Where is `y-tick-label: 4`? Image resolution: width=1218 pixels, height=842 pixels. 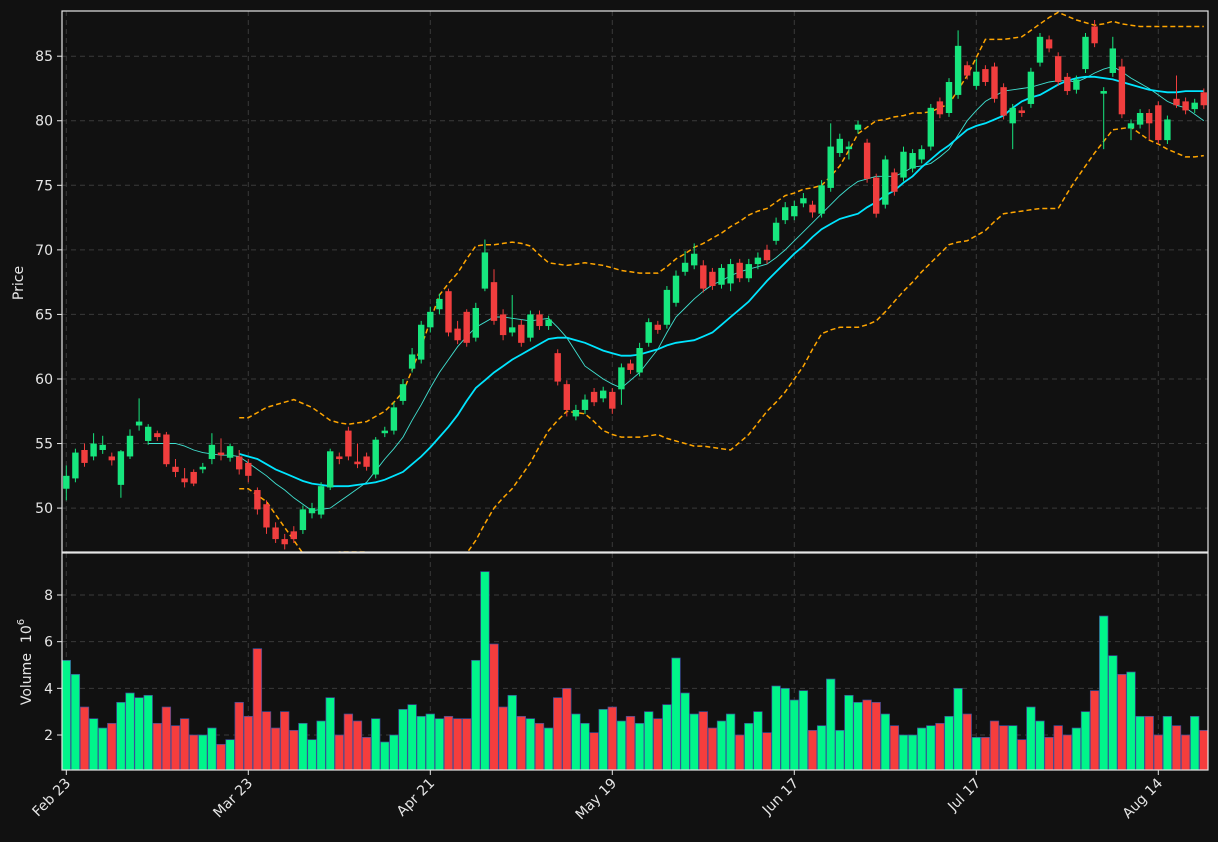
y-tick-label: 4 is located at coordinates (48, 689).